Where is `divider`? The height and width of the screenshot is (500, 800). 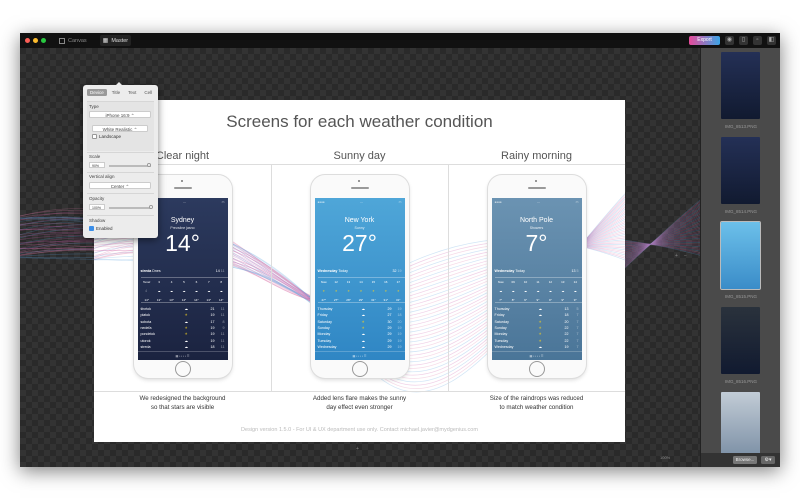 divider is located at coordinates (359, 164).